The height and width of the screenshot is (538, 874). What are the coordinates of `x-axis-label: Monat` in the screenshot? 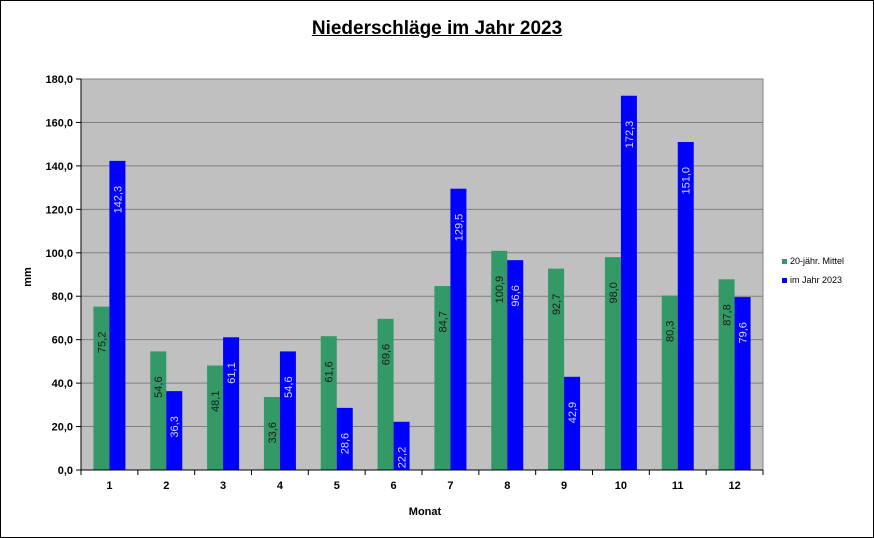 It's located at (425, 512).